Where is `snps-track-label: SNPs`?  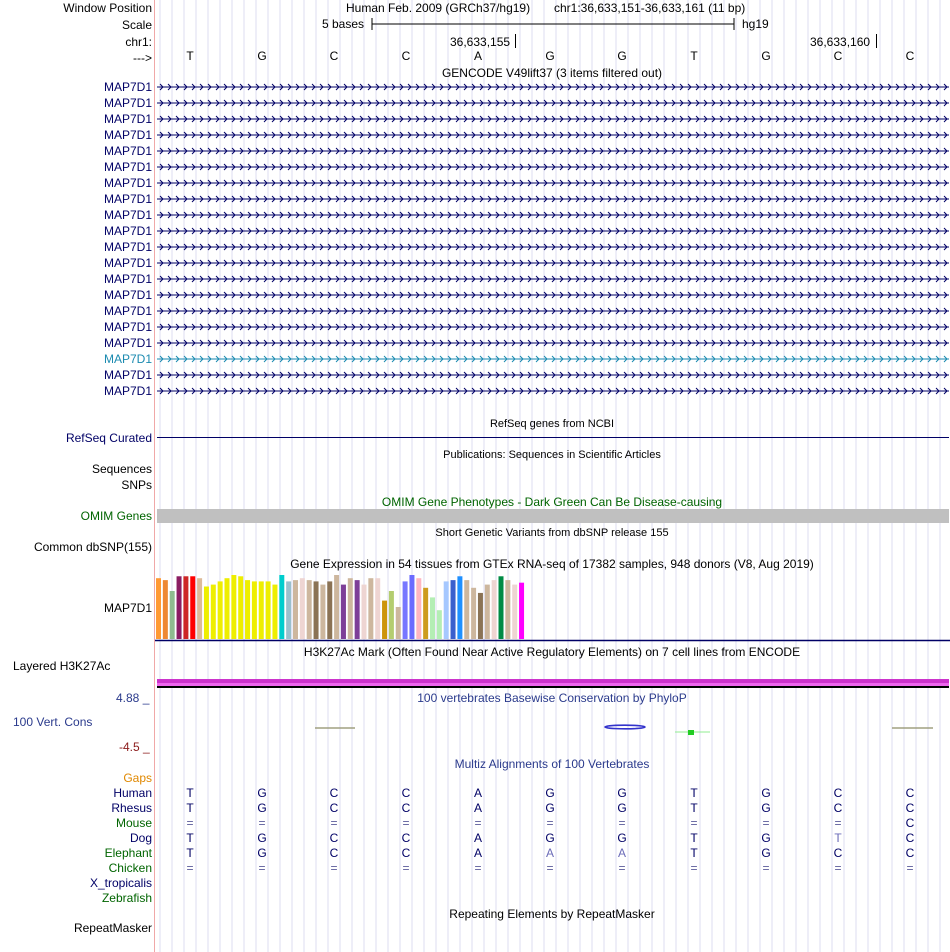 snps-track-label: SNPs is located at coordinates (136, 485).